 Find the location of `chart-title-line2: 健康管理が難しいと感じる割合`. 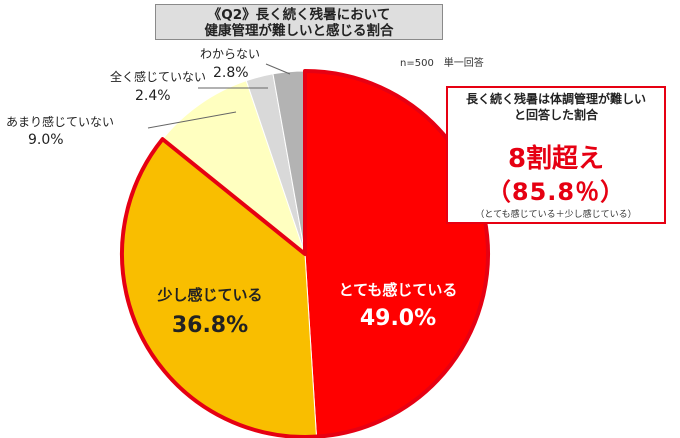

chart-title-line2: 健康管理が難しいと感じる割合 is located at coordinates (299, 31).